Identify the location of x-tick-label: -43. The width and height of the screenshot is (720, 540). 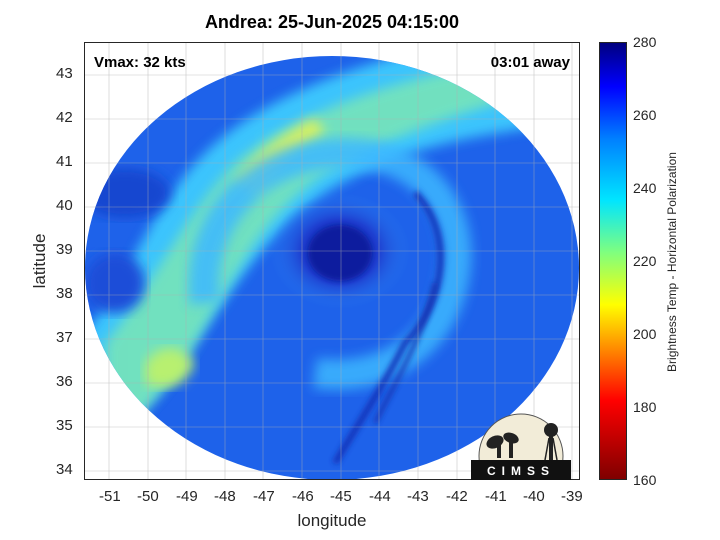
(418, 496).